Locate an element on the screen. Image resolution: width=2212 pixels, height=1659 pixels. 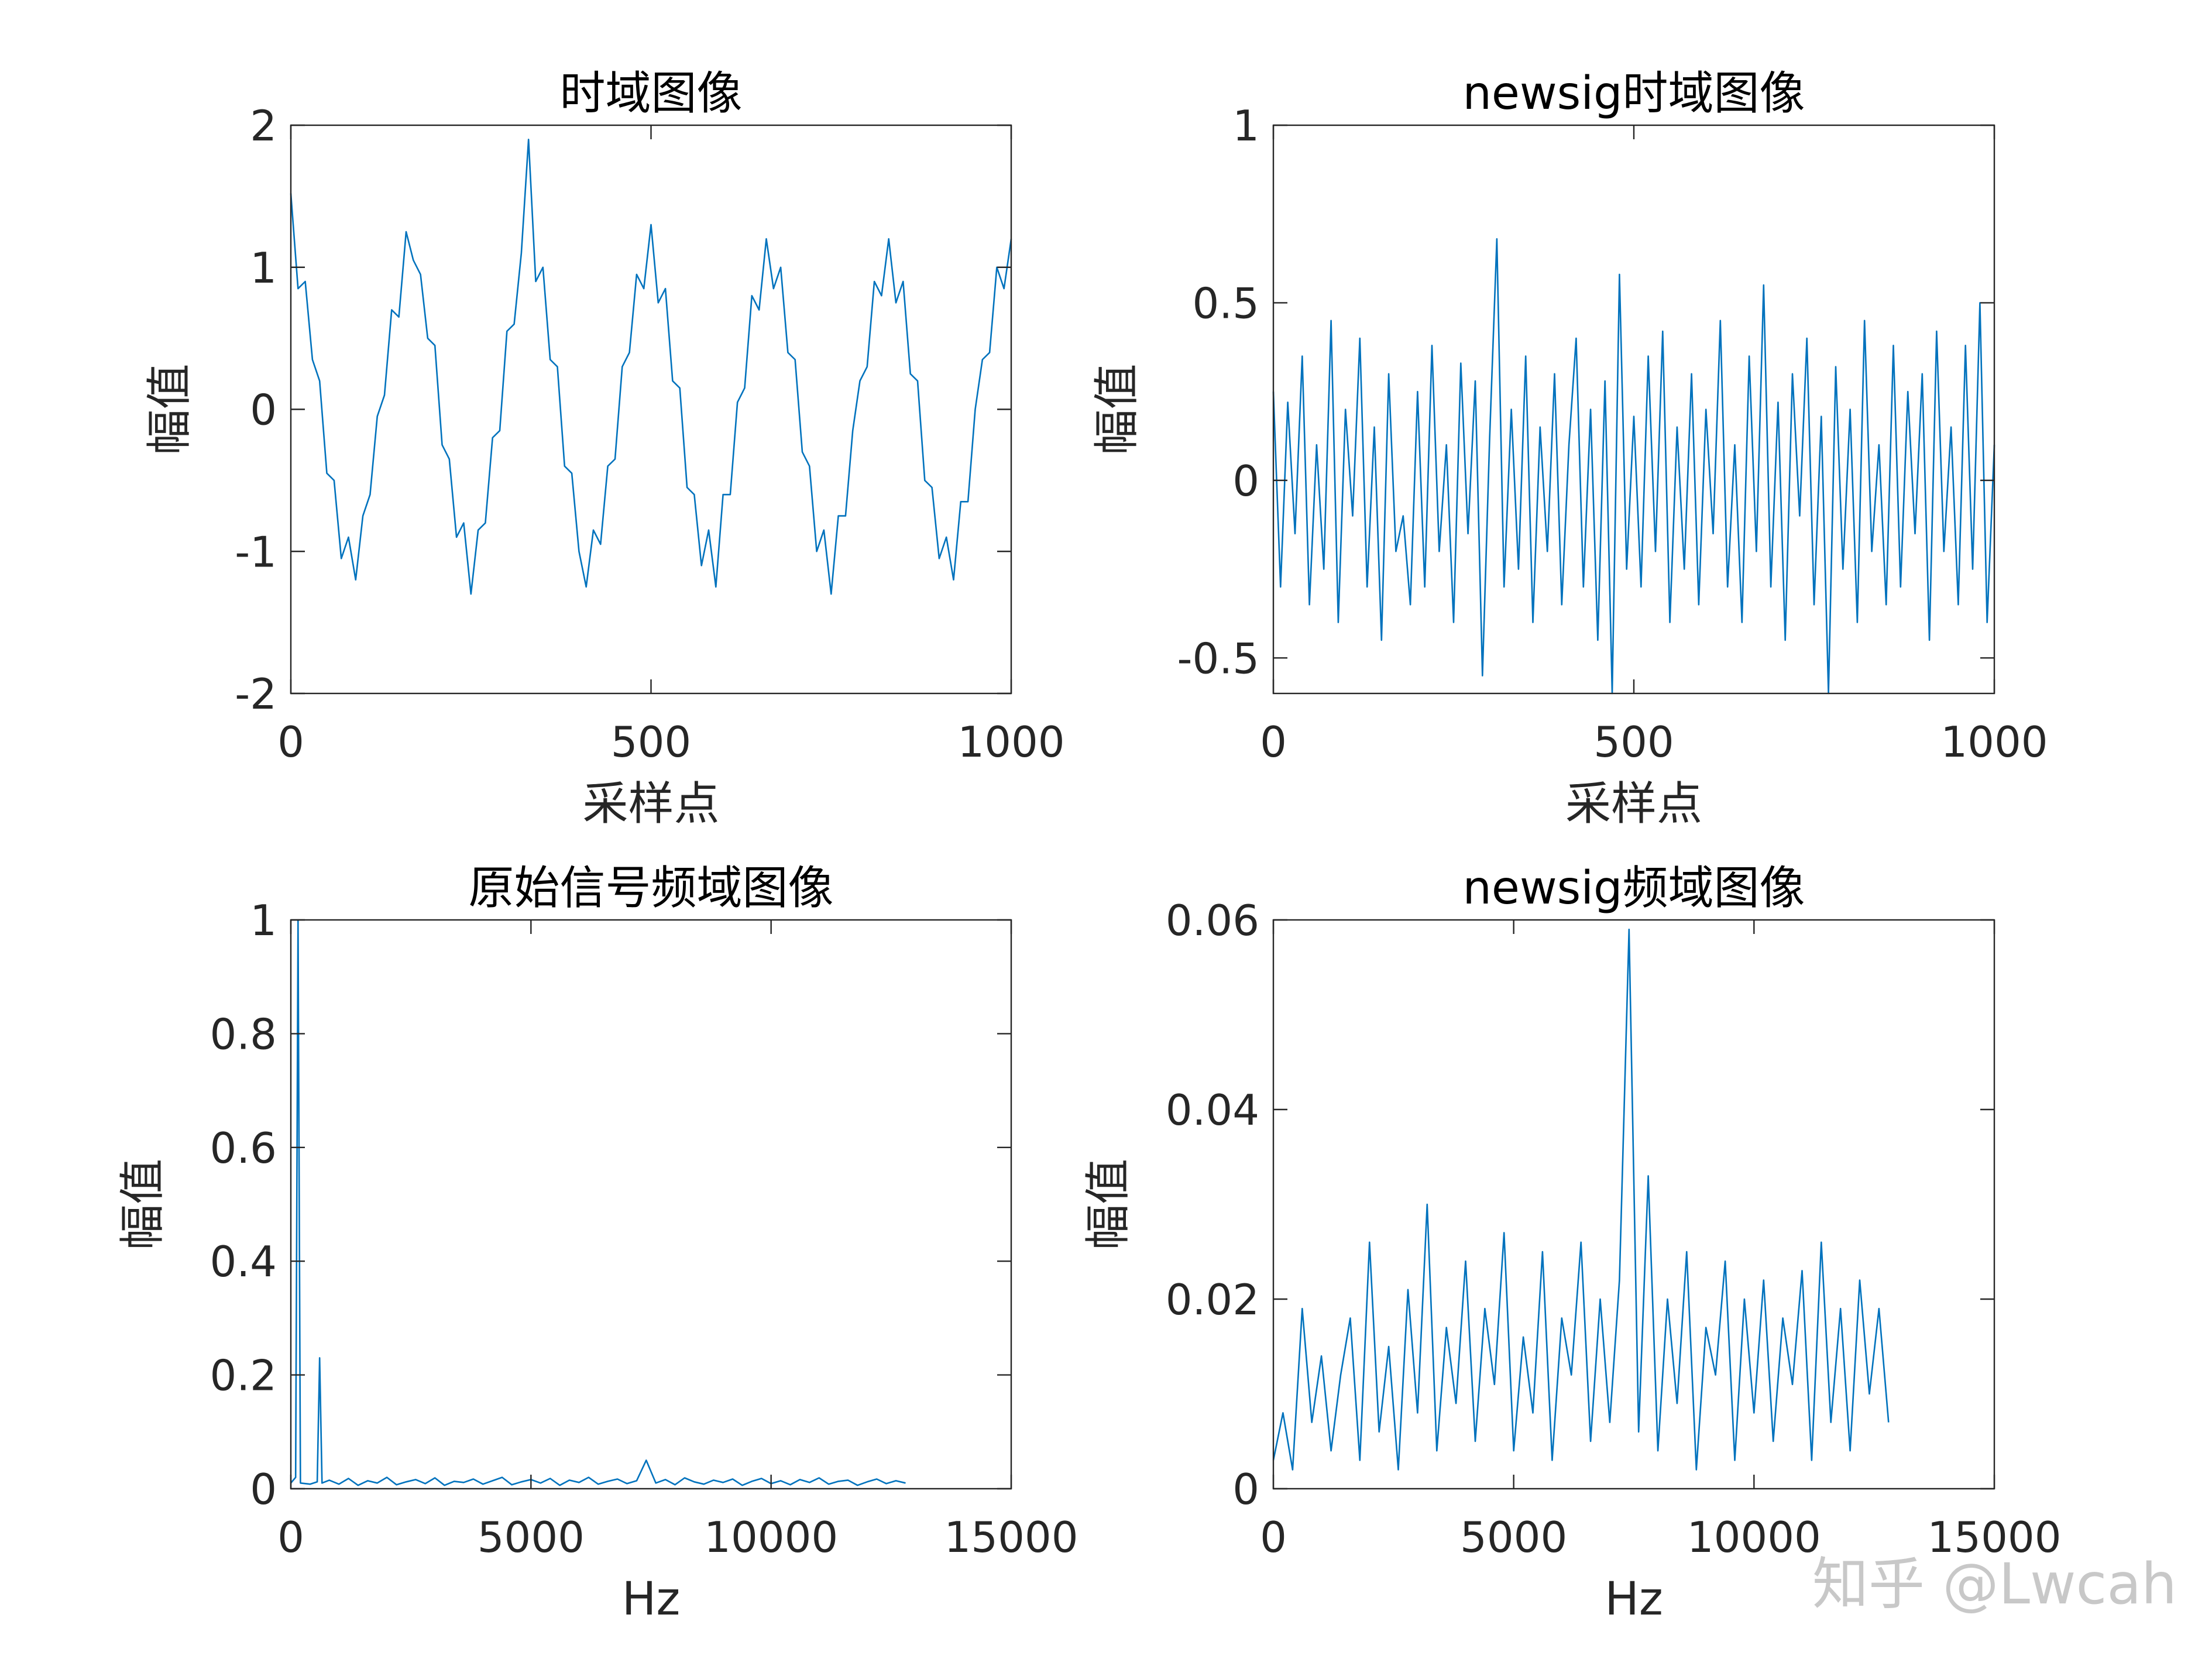
y-tick-label: -2 is located at coordinates (256, 694).